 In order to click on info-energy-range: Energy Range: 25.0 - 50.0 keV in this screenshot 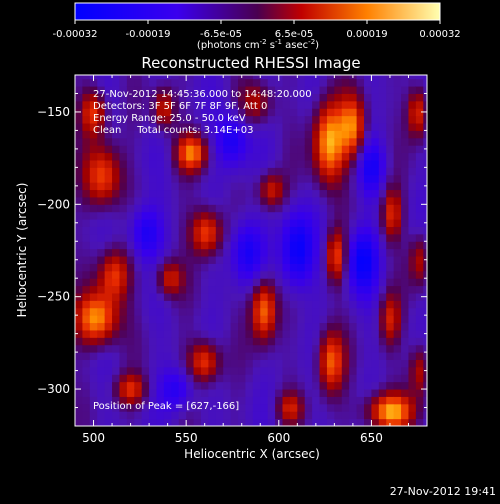, I will do `click(169, 118)`.